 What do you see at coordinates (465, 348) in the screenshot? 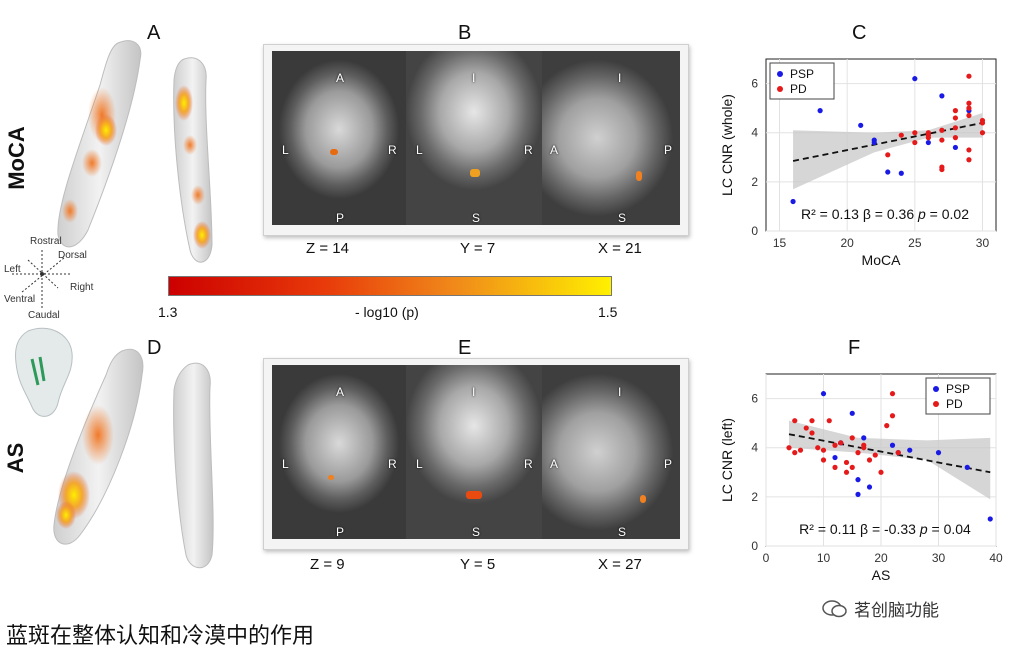
I see `panel-letter-e: E` at bounding box center [465, 348].